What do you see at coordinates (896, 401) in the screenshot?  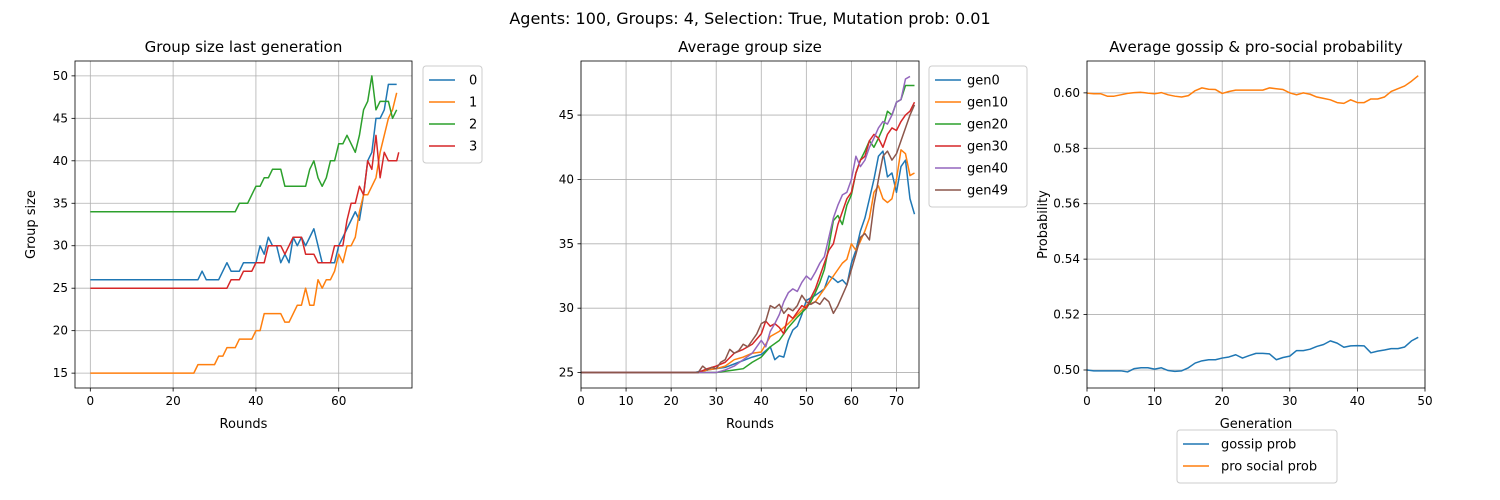 I see `x-tick-label: 70` at bounding box center [896, 401].